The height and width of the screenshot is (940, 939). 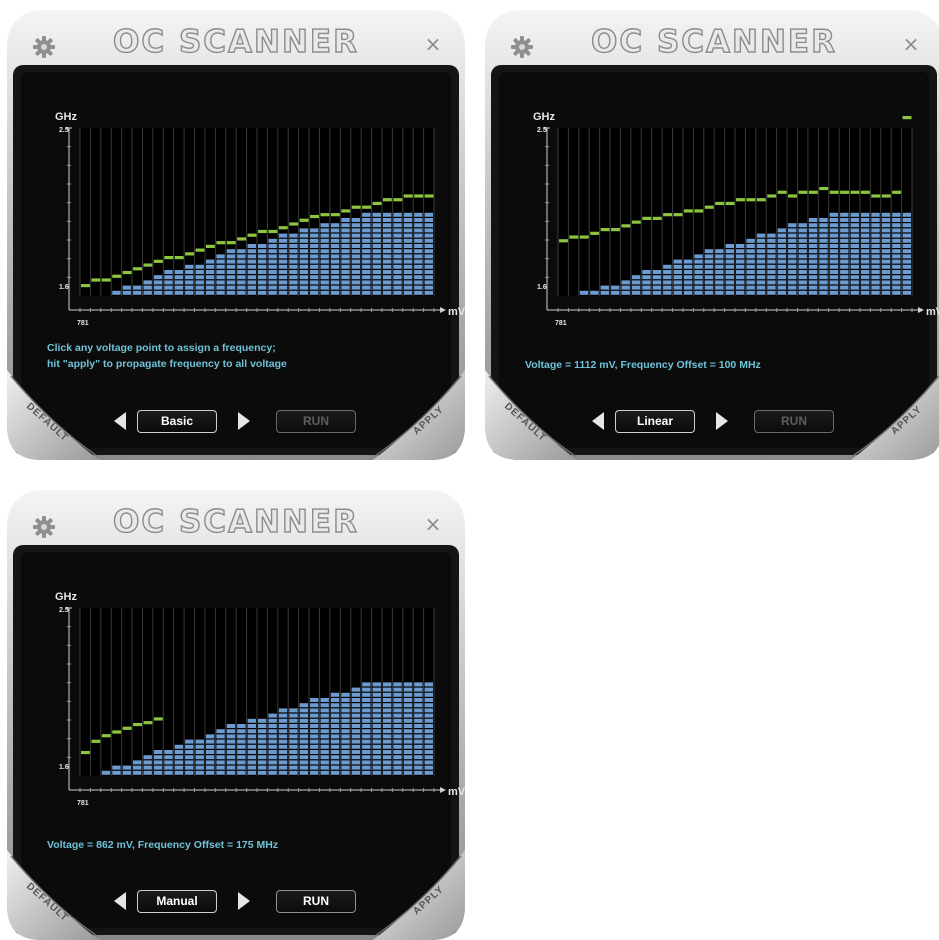 I want to click on prev-mode-button, so click(x=599, y=421).